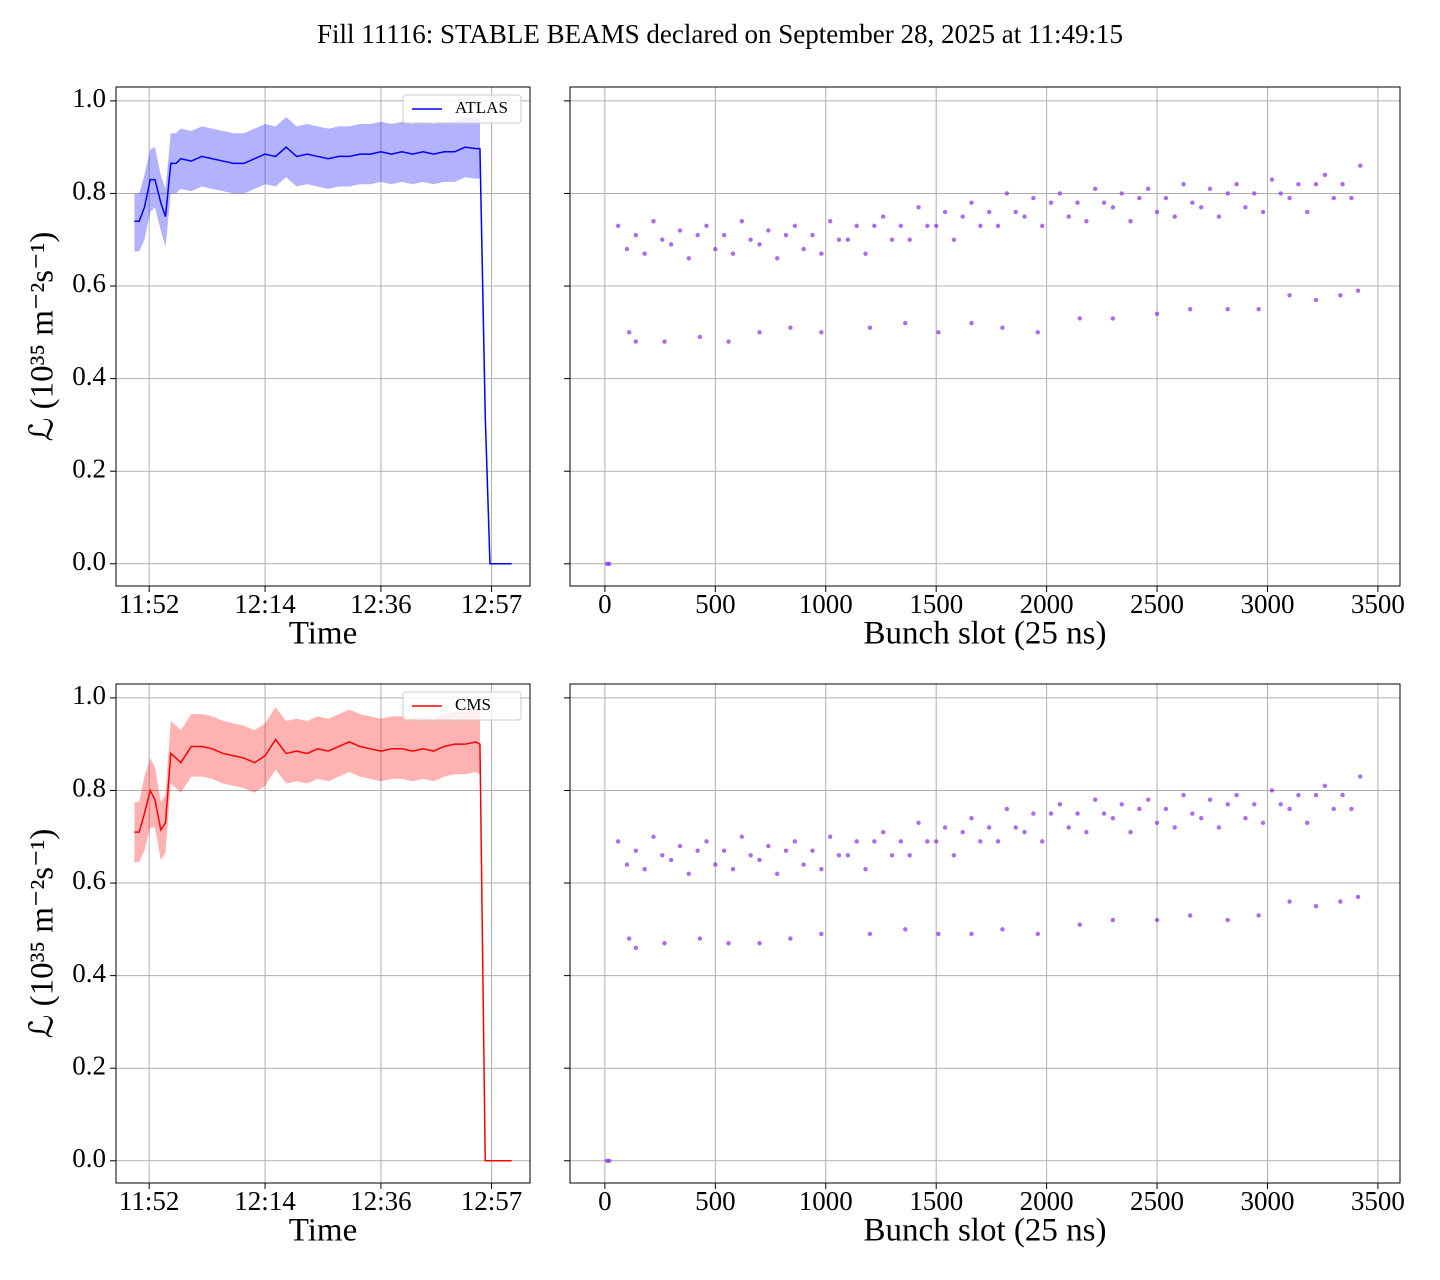 Image resolution: width=1440 pixels, height=1280 pixels. What do you see at coordinates (462, 109) in the screenshot?
I see `legend-box` at bounding box center [462, 109].